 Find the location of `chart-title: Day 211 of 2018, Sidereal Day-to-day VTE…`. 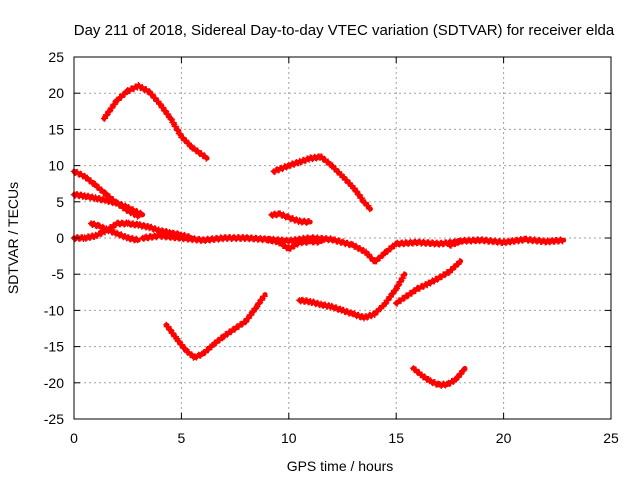

chart-title: Day 211 of 2018, Sidereal Day-to-day VTE… is located at coordinates (344, 30).